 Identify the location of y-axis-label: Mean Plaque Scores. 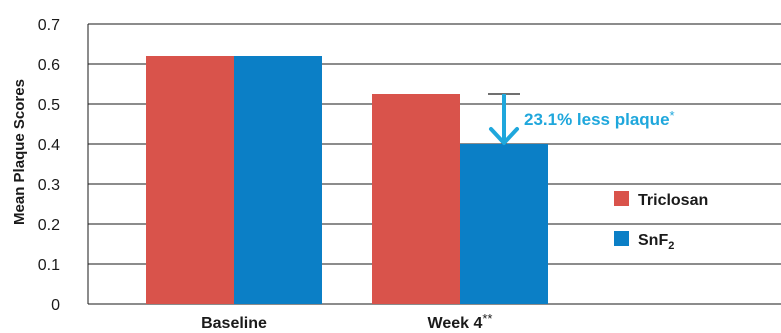
(19, 152).